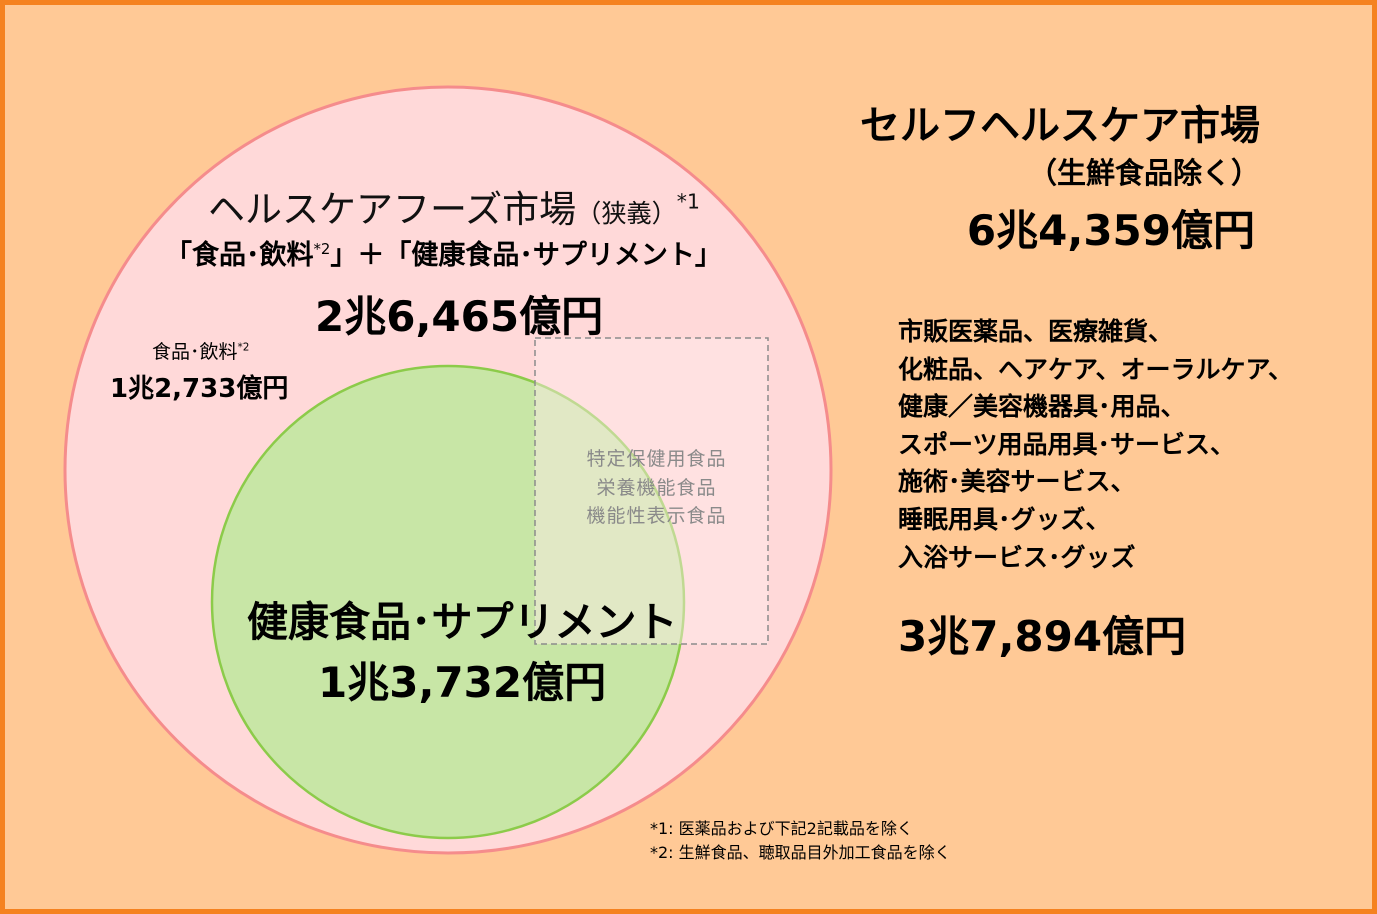 Image resolution: width=1377 pixels, height=914 pixels. I want to click on outer-market-subtitle: （生鮮食品除く）, so click(1143, 173).